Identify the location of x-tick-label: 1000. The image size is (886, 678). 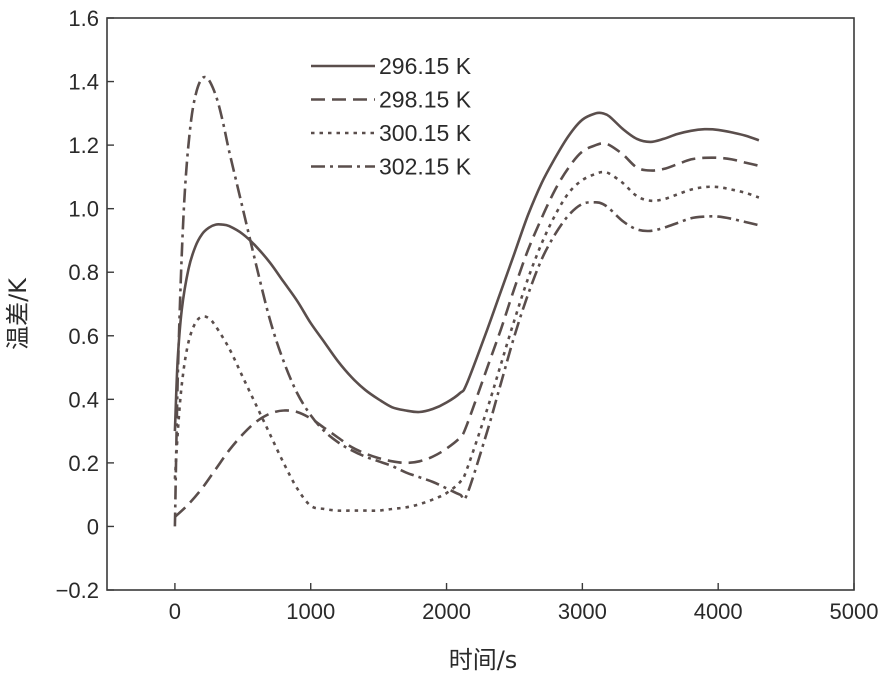
(310, 611).